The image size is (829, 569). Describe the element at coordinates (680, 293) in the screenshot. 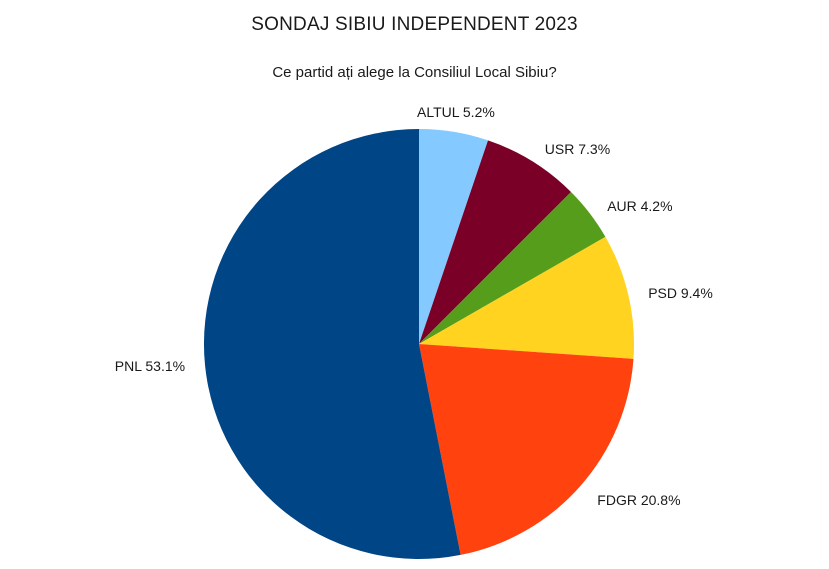

I see `slice-label-psd: PSD 9.4%` at that location.